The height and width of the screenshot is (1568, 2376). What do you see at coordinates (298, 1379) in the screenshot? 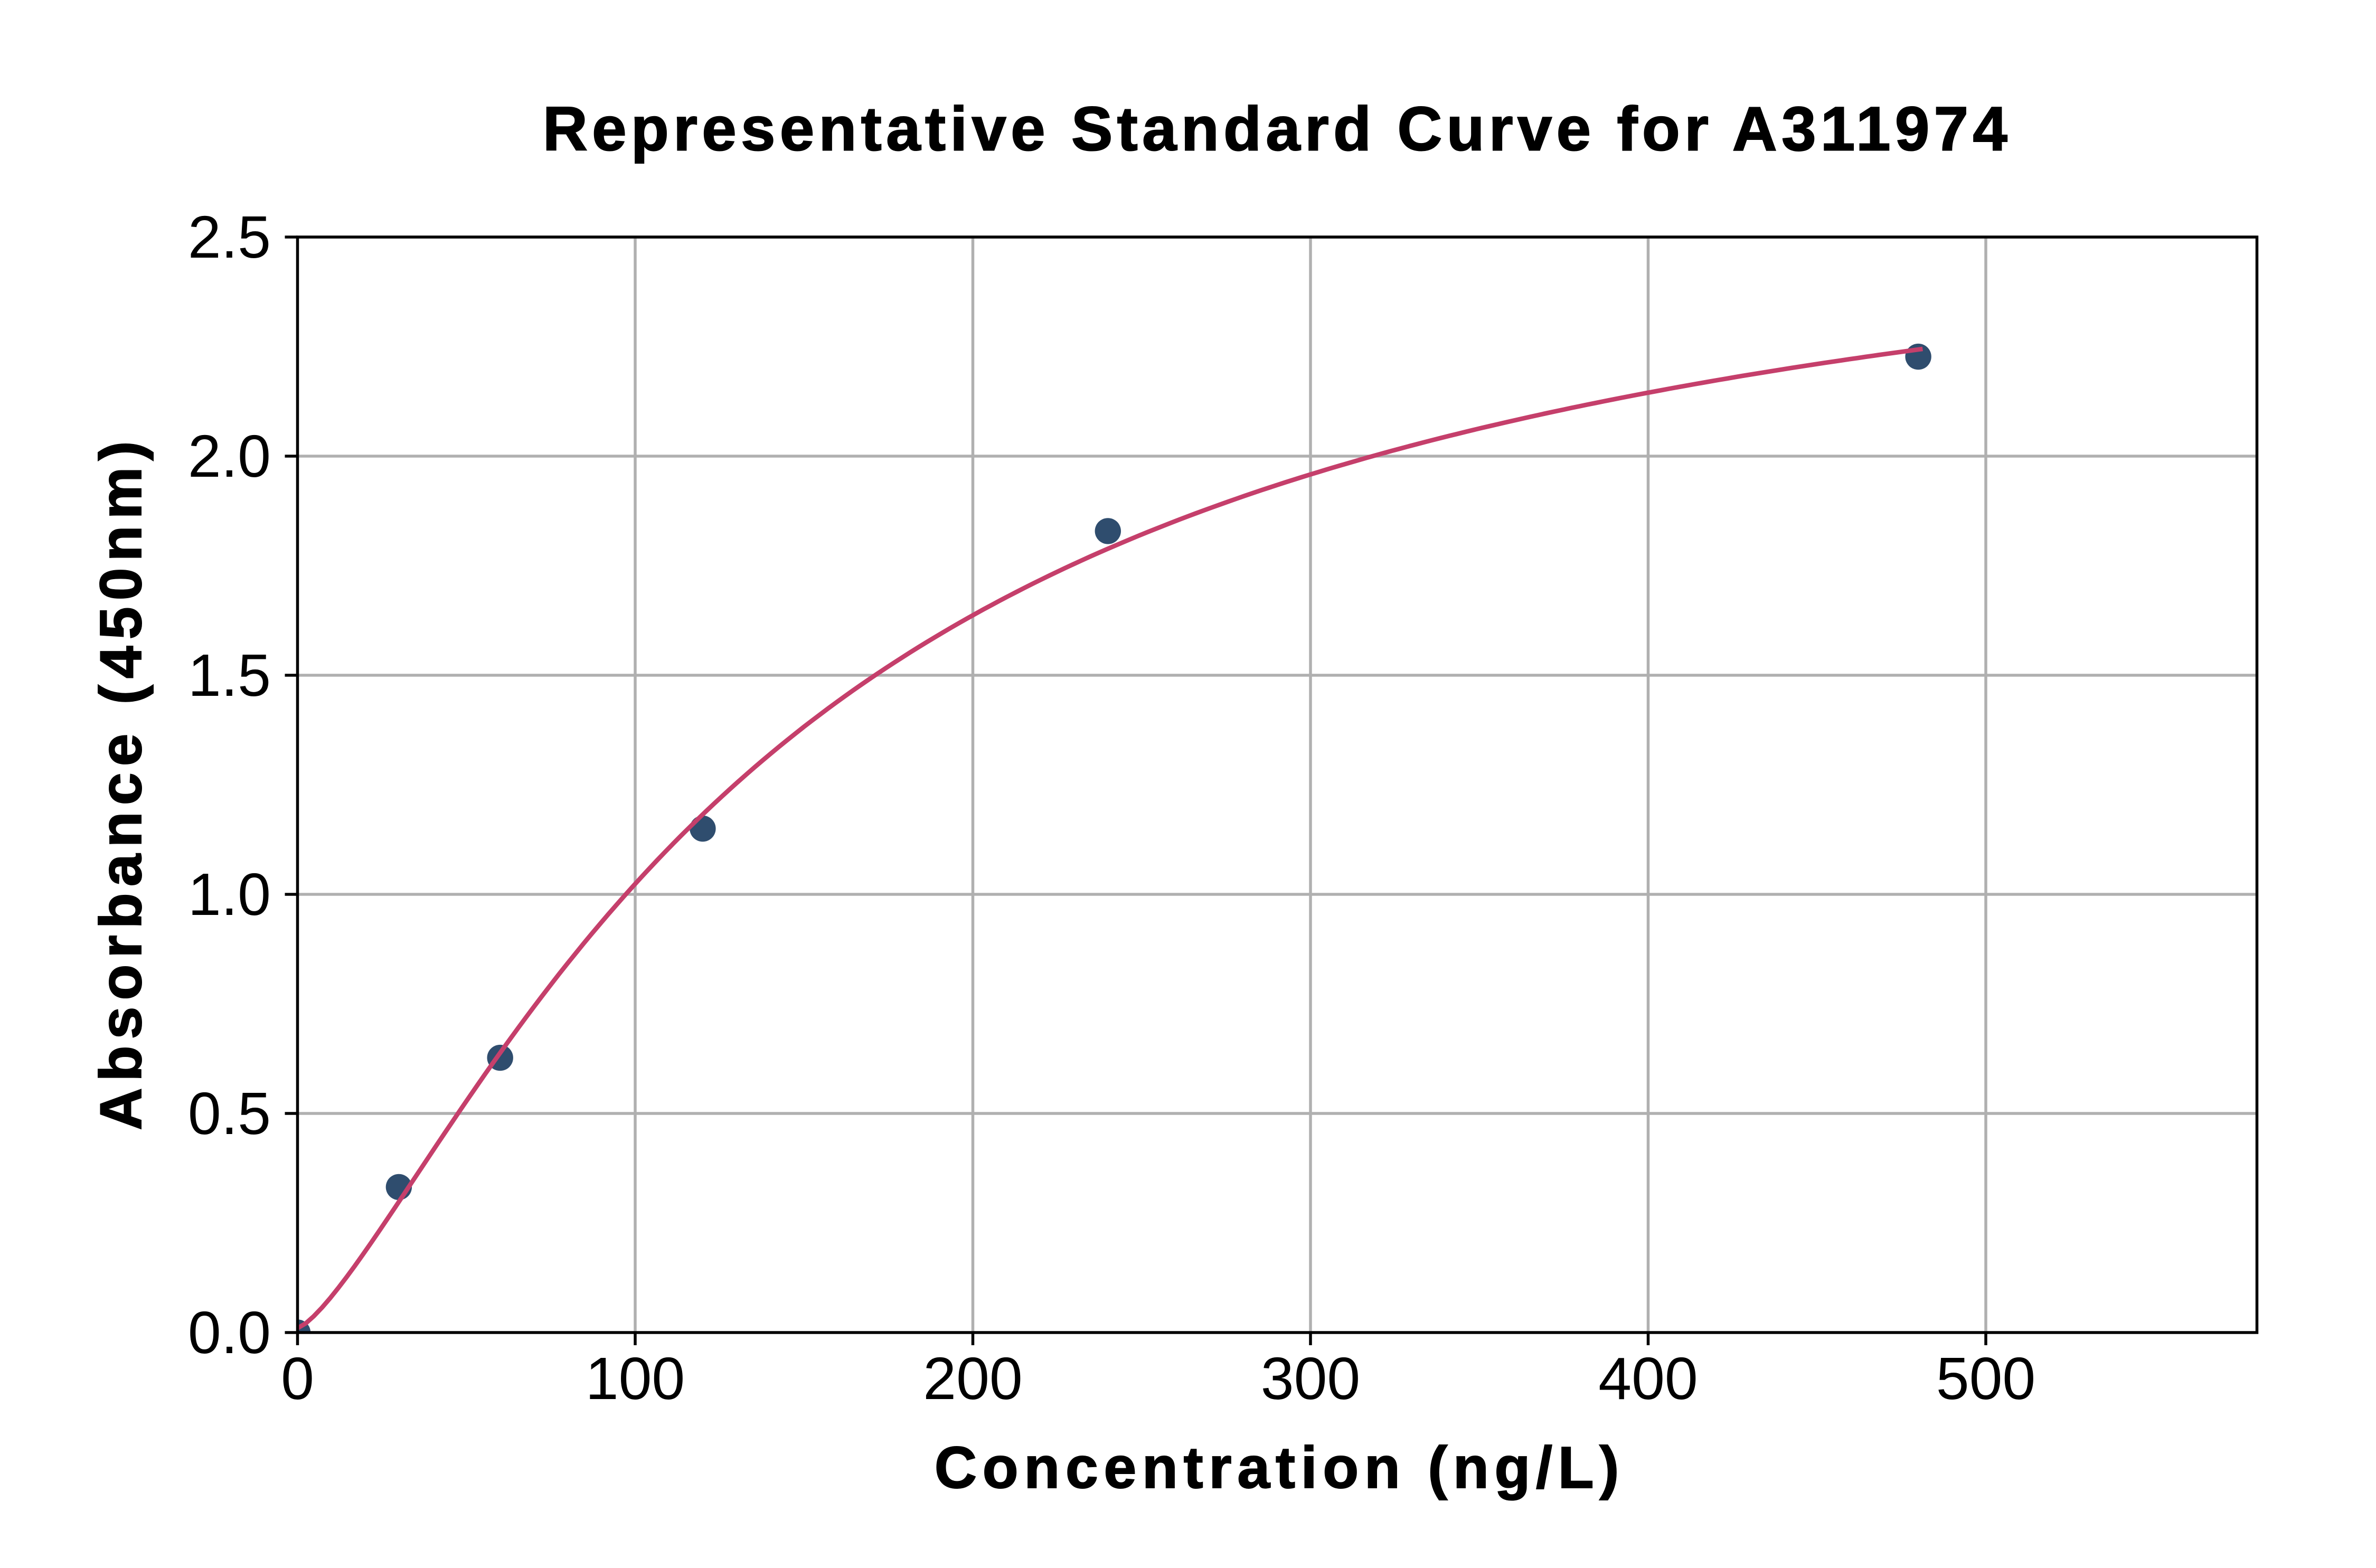
I see `svg-text: 0` at bounding box center [298, 1379].